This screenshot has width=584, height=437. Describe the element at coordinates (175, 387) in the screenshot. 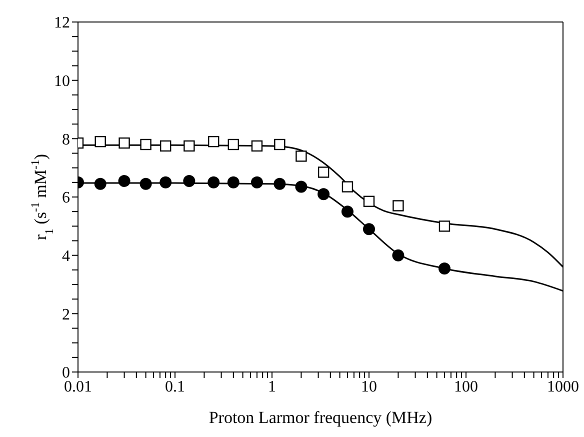

I see `x-tick-label: 0.1` at that location.